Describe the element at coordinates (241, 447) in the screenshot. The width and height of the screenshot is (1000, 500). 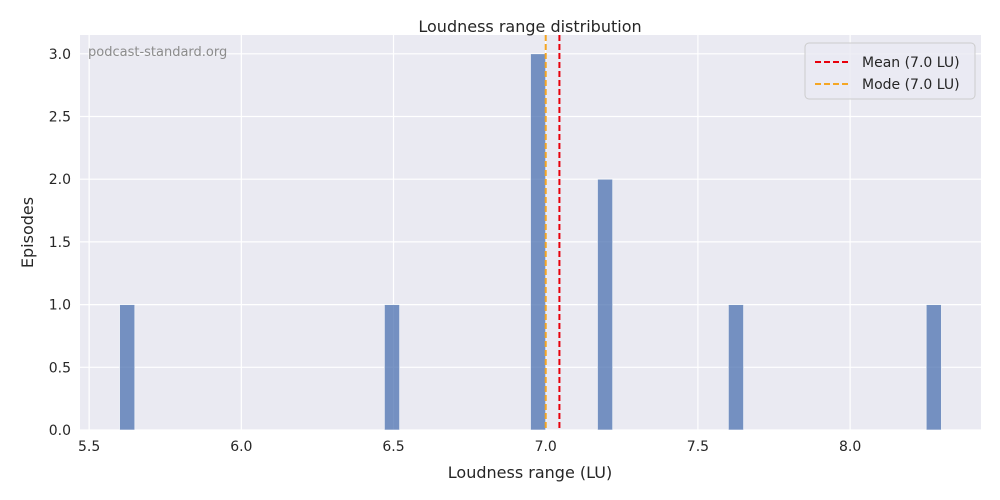
I see `x-tick-label: 6.0` at that location.